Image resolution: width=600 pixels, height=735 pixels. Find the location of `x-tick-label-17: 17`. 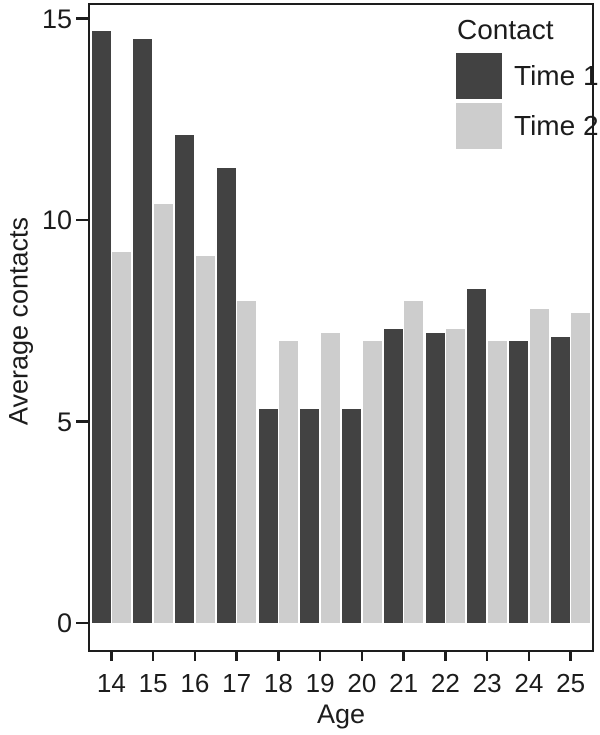

x-tick-label-17: 17 is located at coordinates (237, 683).